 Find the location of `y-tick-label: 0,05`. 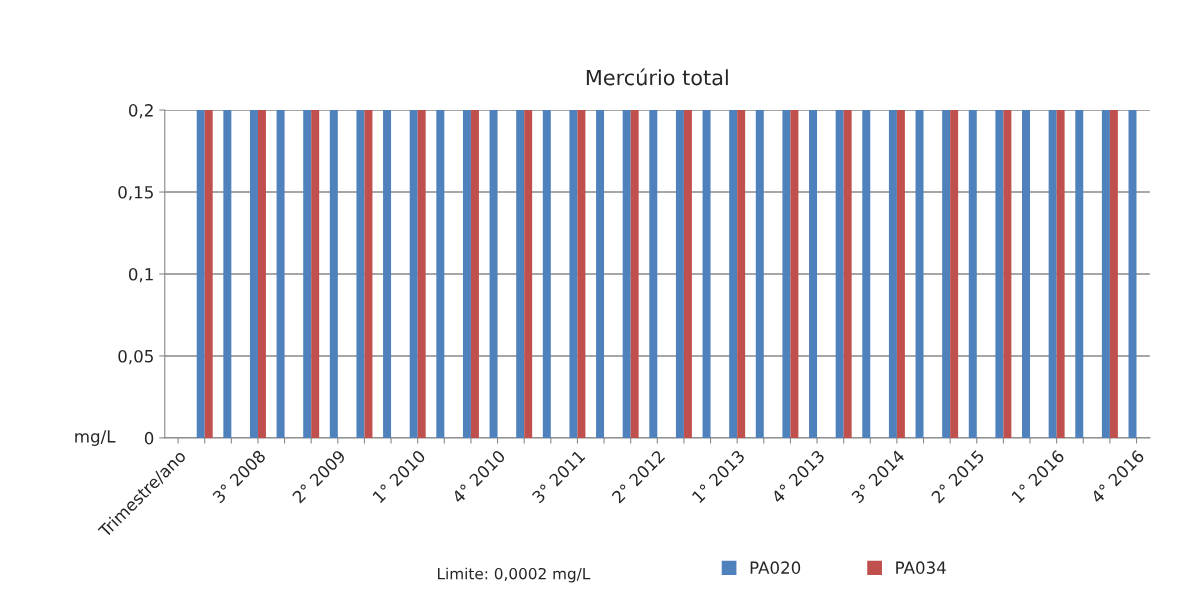

y-tick-label: 0,05 is located at coordinates (135, 357).